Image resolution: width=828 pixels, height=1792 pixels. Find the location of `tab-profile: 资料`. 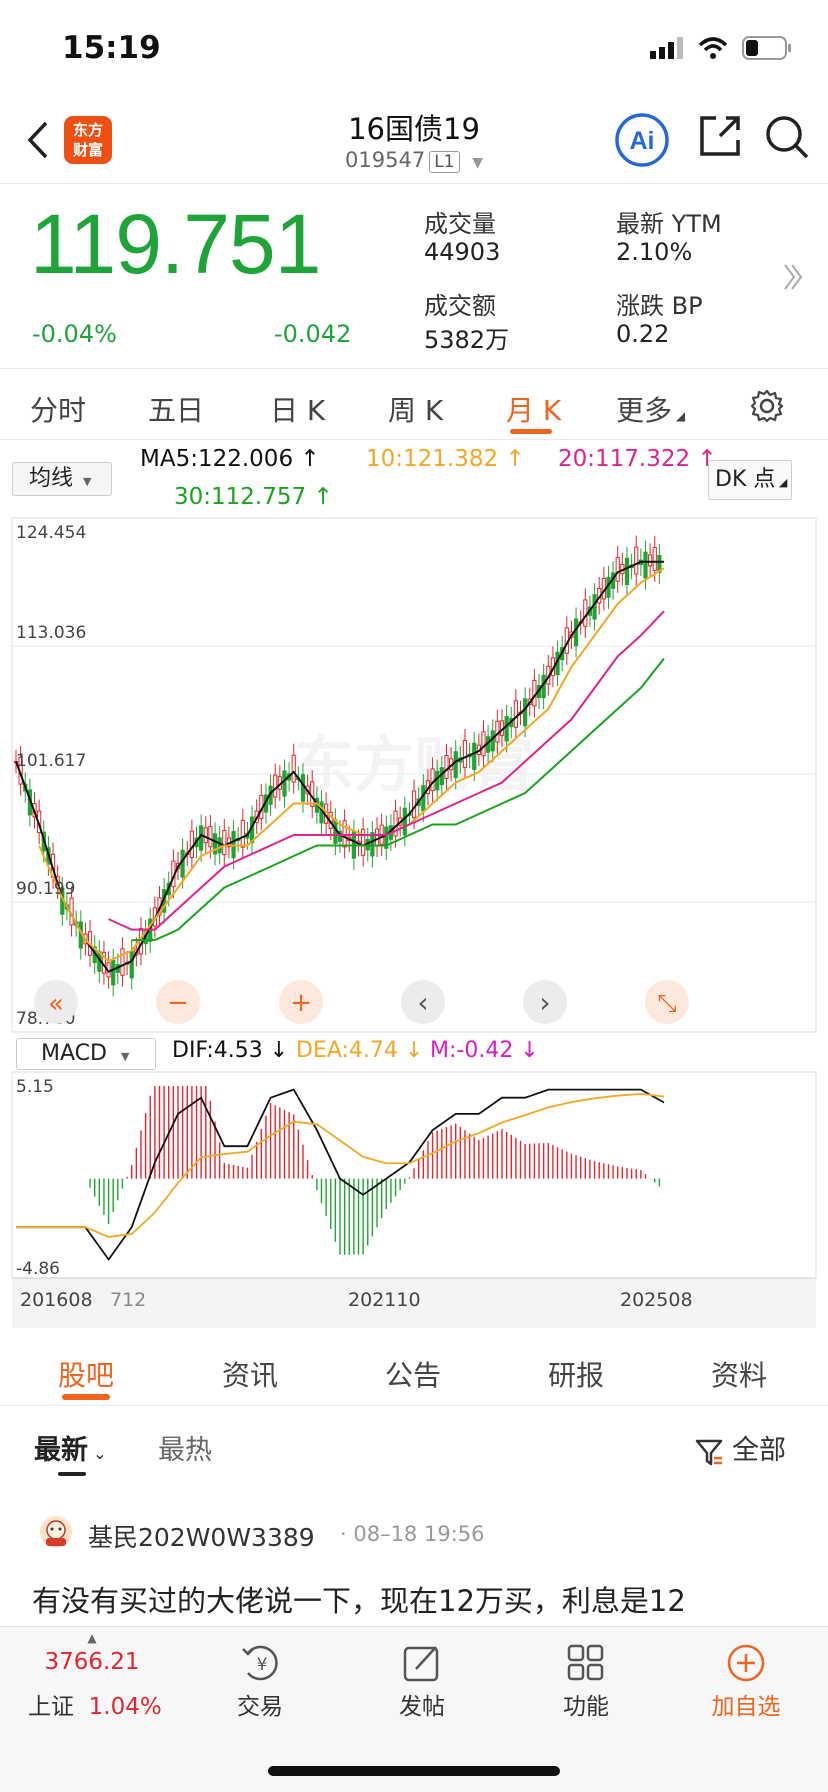

tab-profile: 资料 is located at coordinates (739, 1375).